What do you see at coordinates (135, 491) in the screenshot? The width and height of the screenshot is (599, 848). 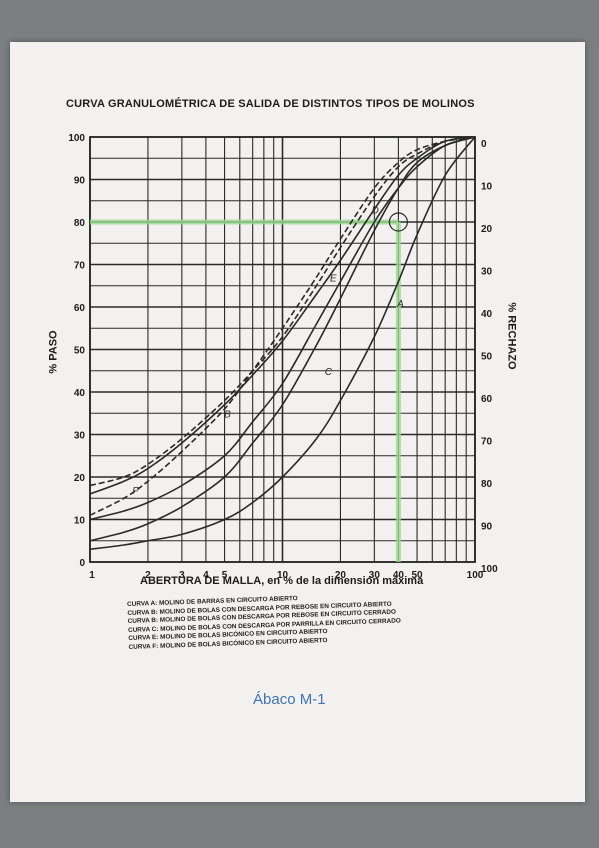 I see `curve-label-f: F` at bounding box center [135, 491].